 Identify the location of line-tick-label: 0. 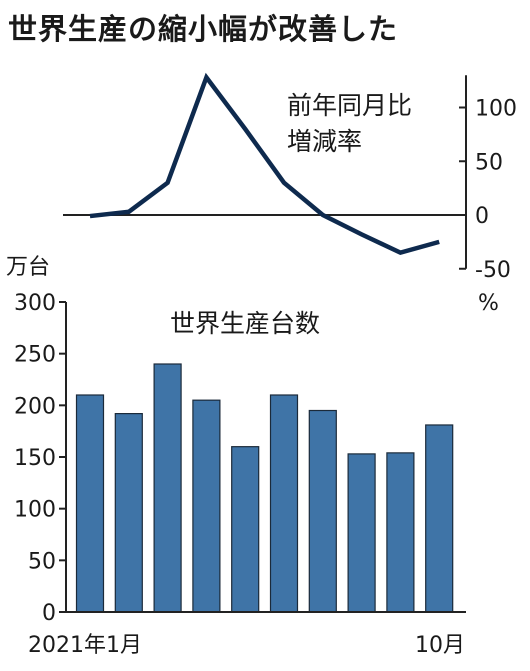
(482, 216).